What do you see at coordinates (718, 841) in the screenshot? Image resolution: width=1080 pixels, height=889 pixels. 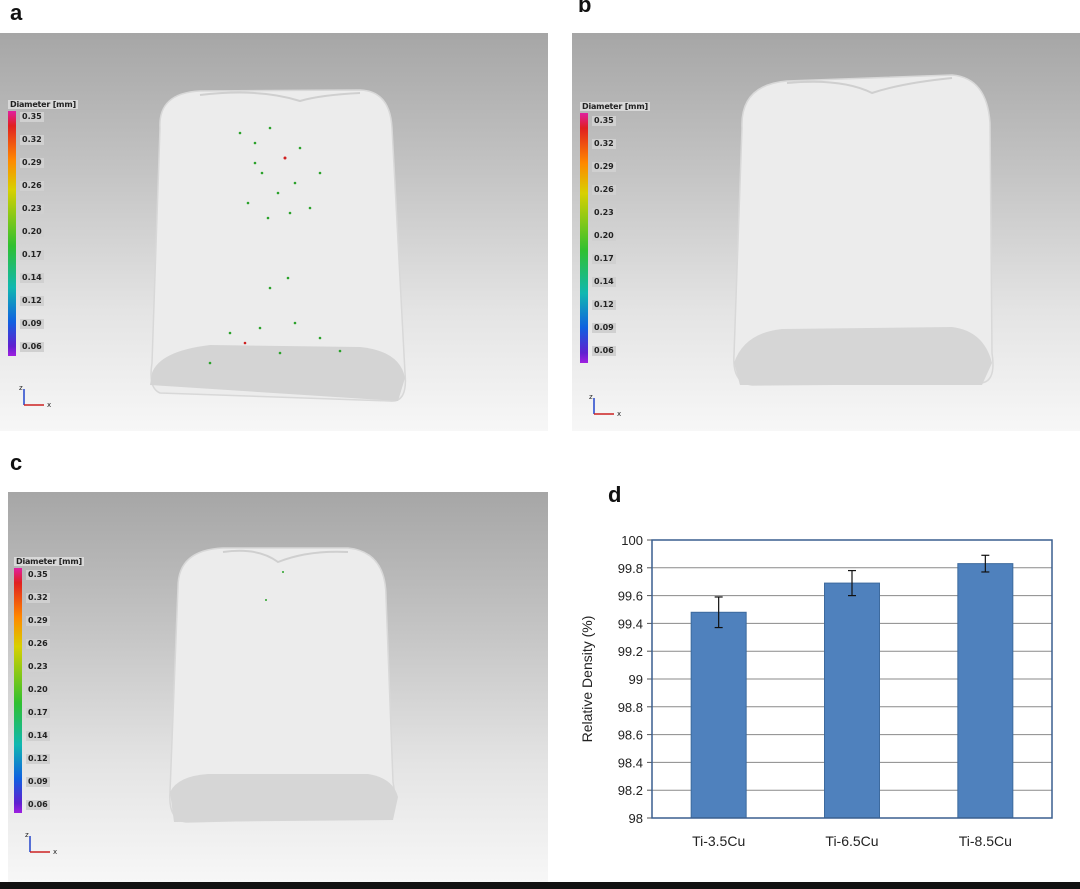 I see `x-tick-label: Ti-3.5Cu` at bounding box center [718, 841].